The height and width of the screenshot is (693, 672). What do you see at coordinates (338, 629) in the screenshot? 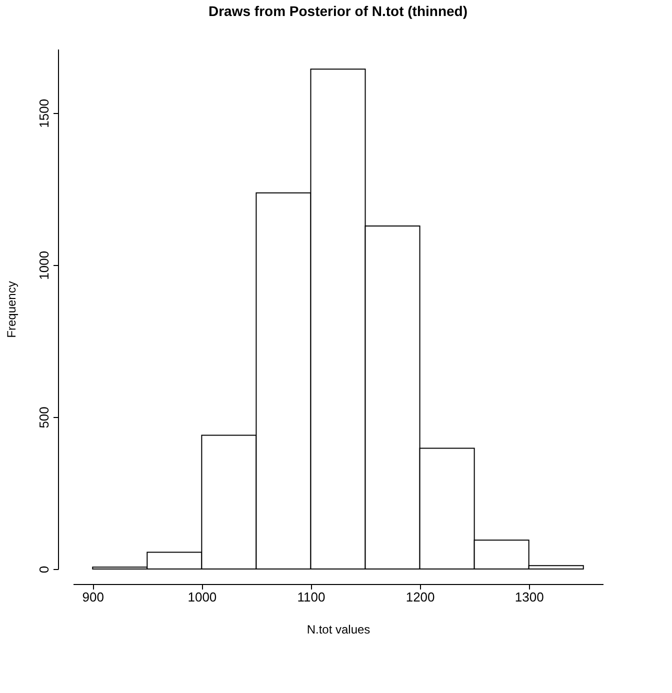
I see `x-axis-title: N.tot values` at bounding box center [338, 629].